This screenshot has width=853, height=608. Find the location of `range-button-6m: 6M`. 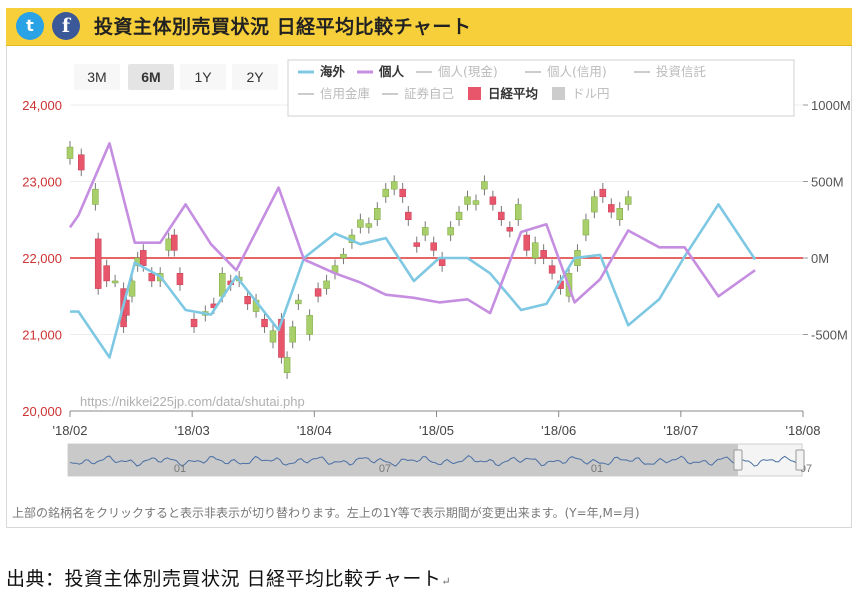

range-button-6m: 6M is located at coordinates (151, 77).